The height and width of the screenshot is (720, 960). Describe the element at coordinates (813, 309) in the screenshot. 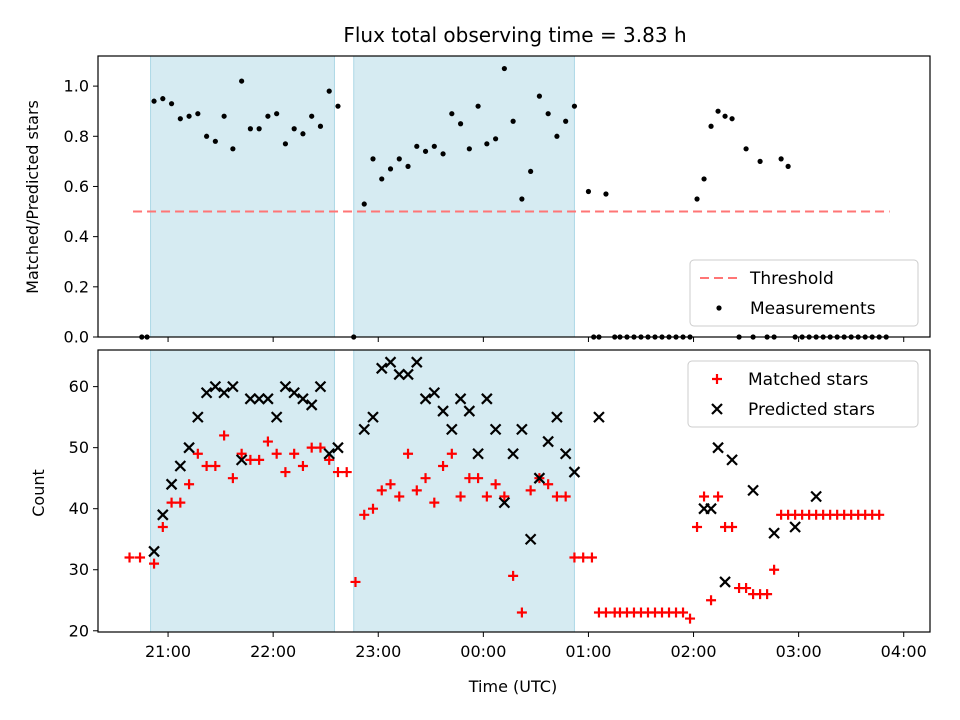

I see `legend-label-1: Measurements` at that location.